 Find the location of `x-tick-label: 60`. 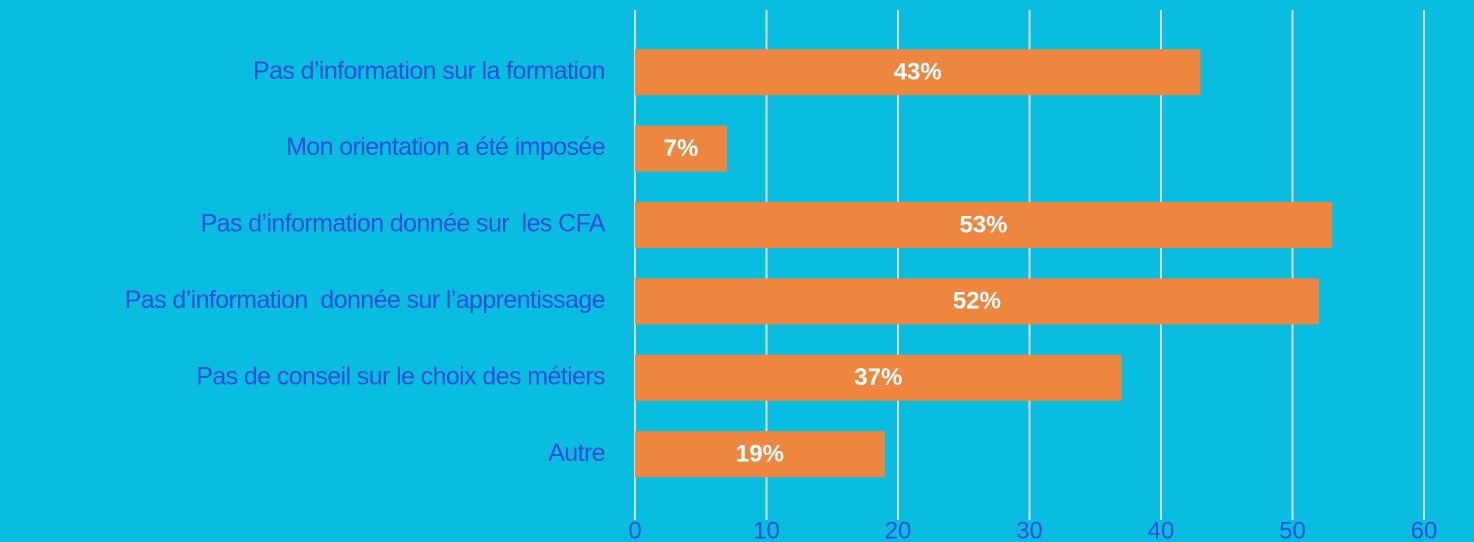

x-tick-label: 60 is located at coordinates (1424, 529).